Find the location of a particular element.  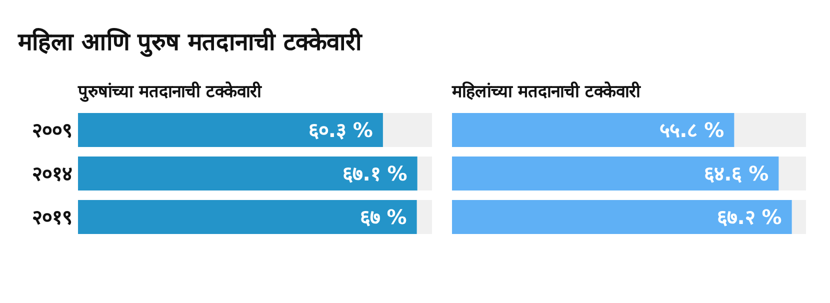

data-label: ६७ % is located at coordinates (383, 217).